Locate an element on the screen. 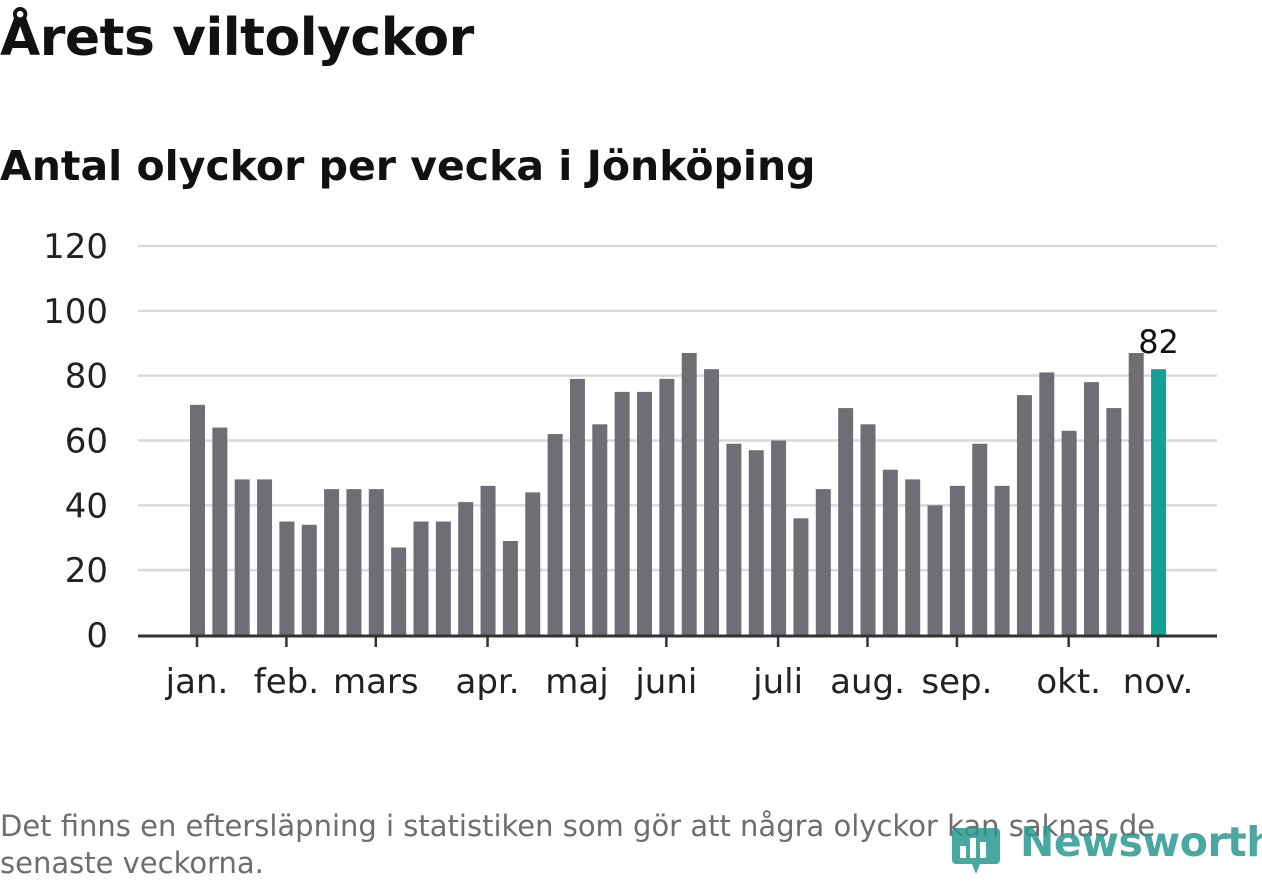 The image size is (1262, 882). x-tick-label: mars is located at coordinates (376, 682).